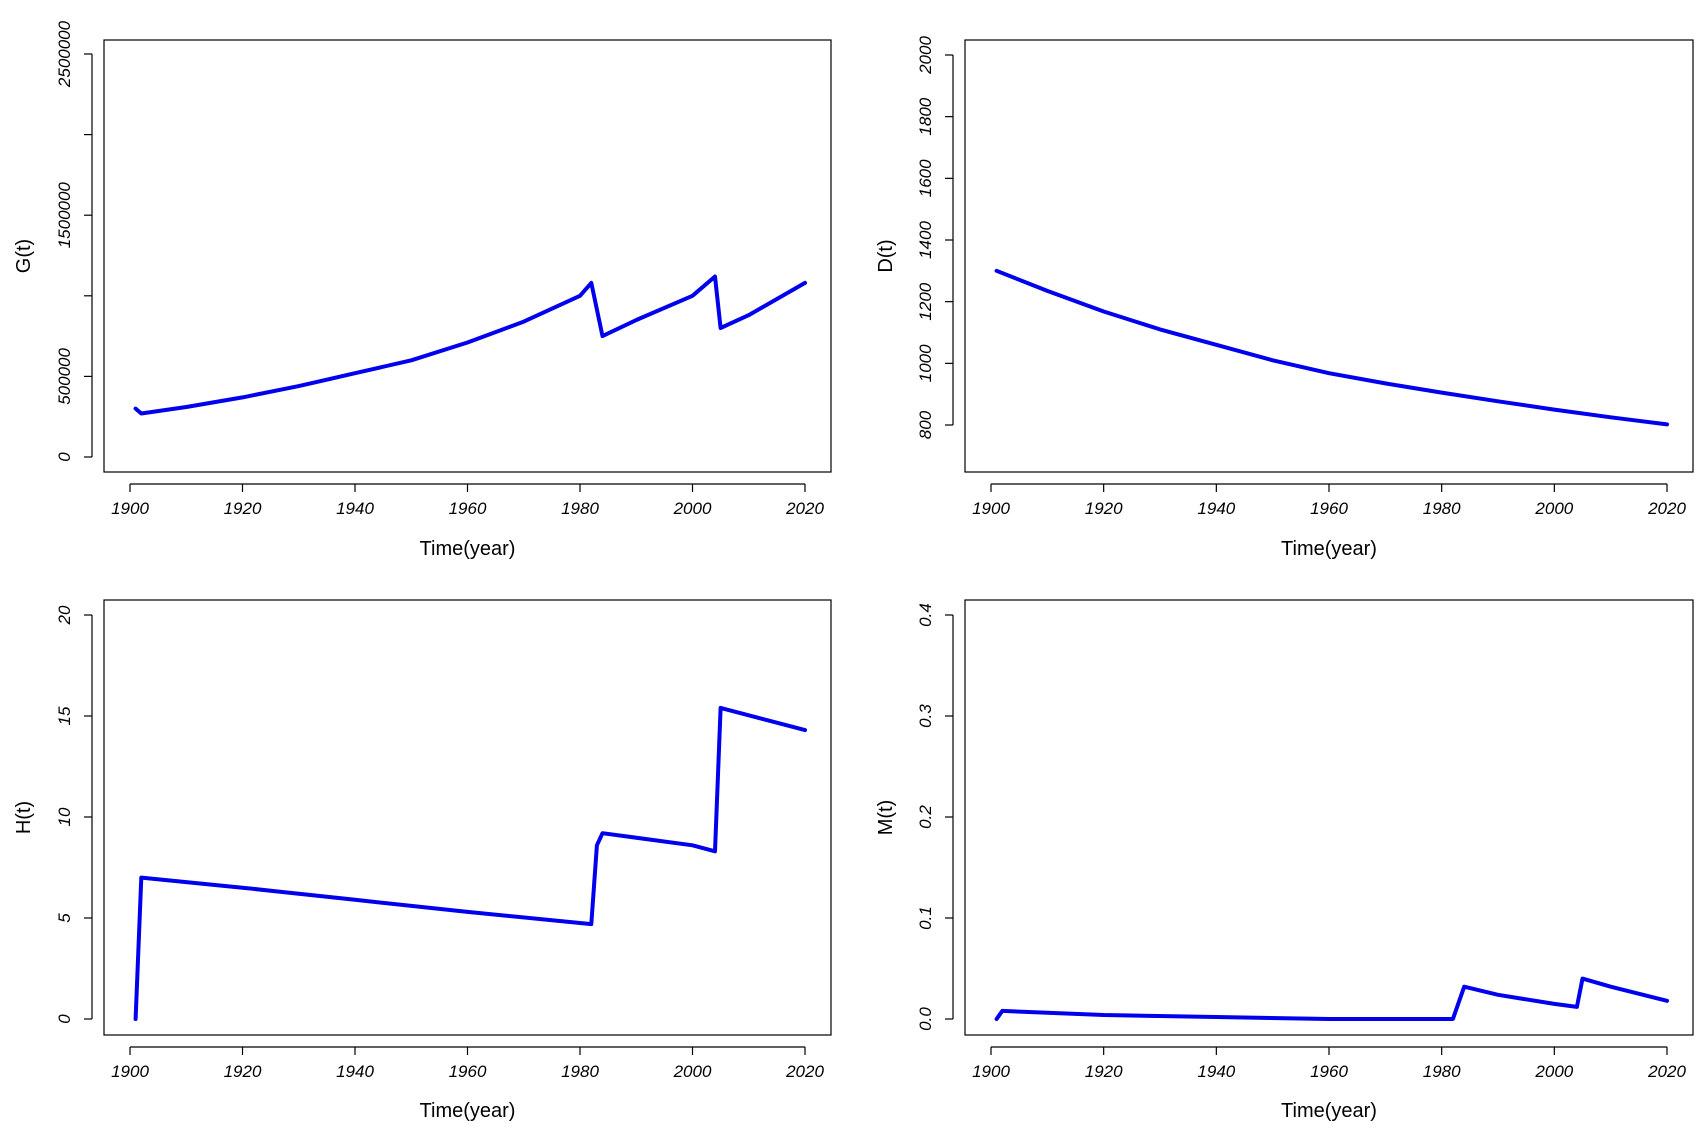 The image size is (1703, 1138). I want to click on y-tick-label: 0.4, so click(925, 615).